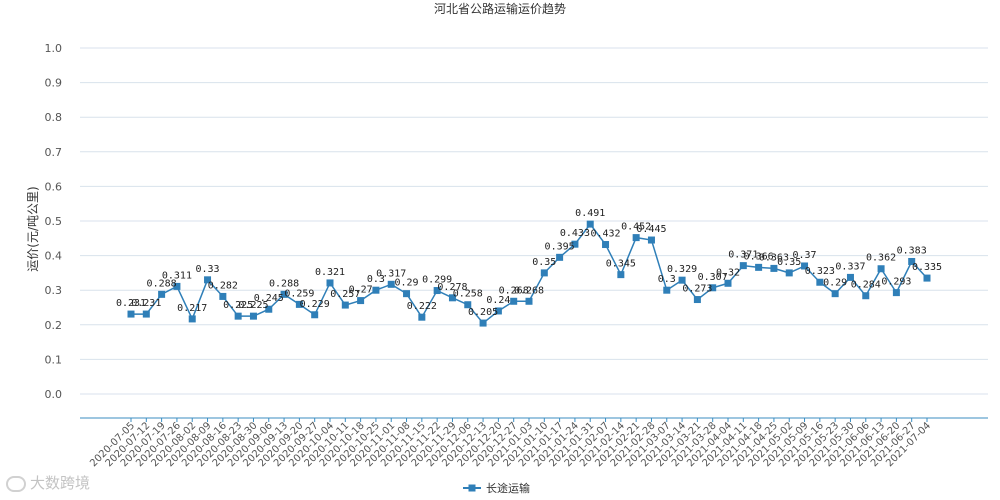 This screenshot has height=500, width=1000. What do you see at coordinates (54, 48) in the screenshot?
I see `y-tick-label: 1.0` at bounding box center [54, 48].